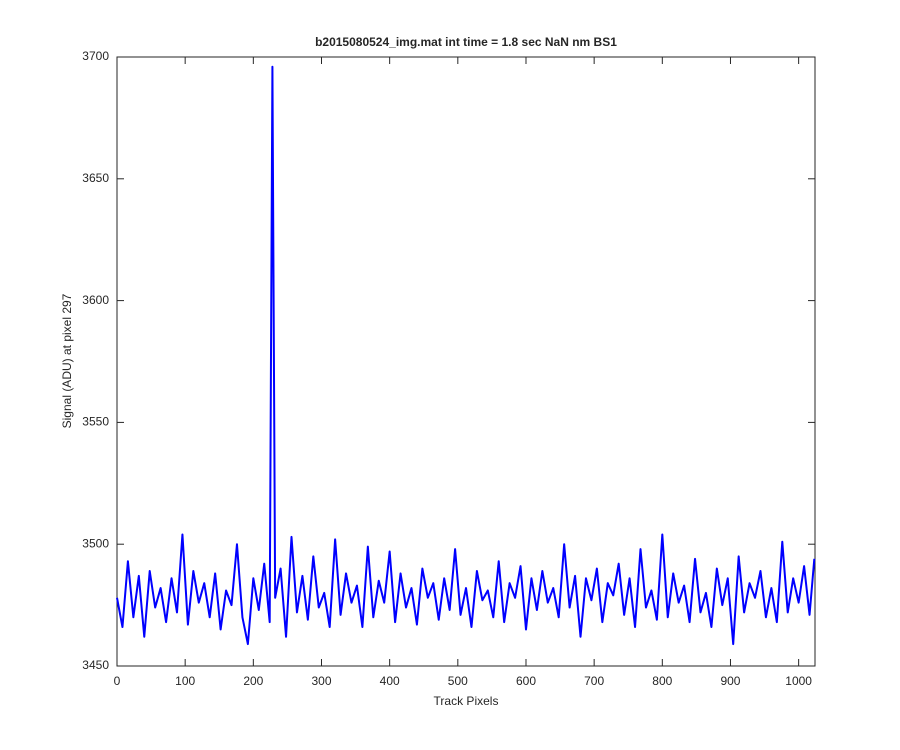 This screenshot has width=900, height=750. What do you see at coordinates (526, 681) in the screenshot?
I see `x-tick-label: 600` at bounding box center [526, 681].